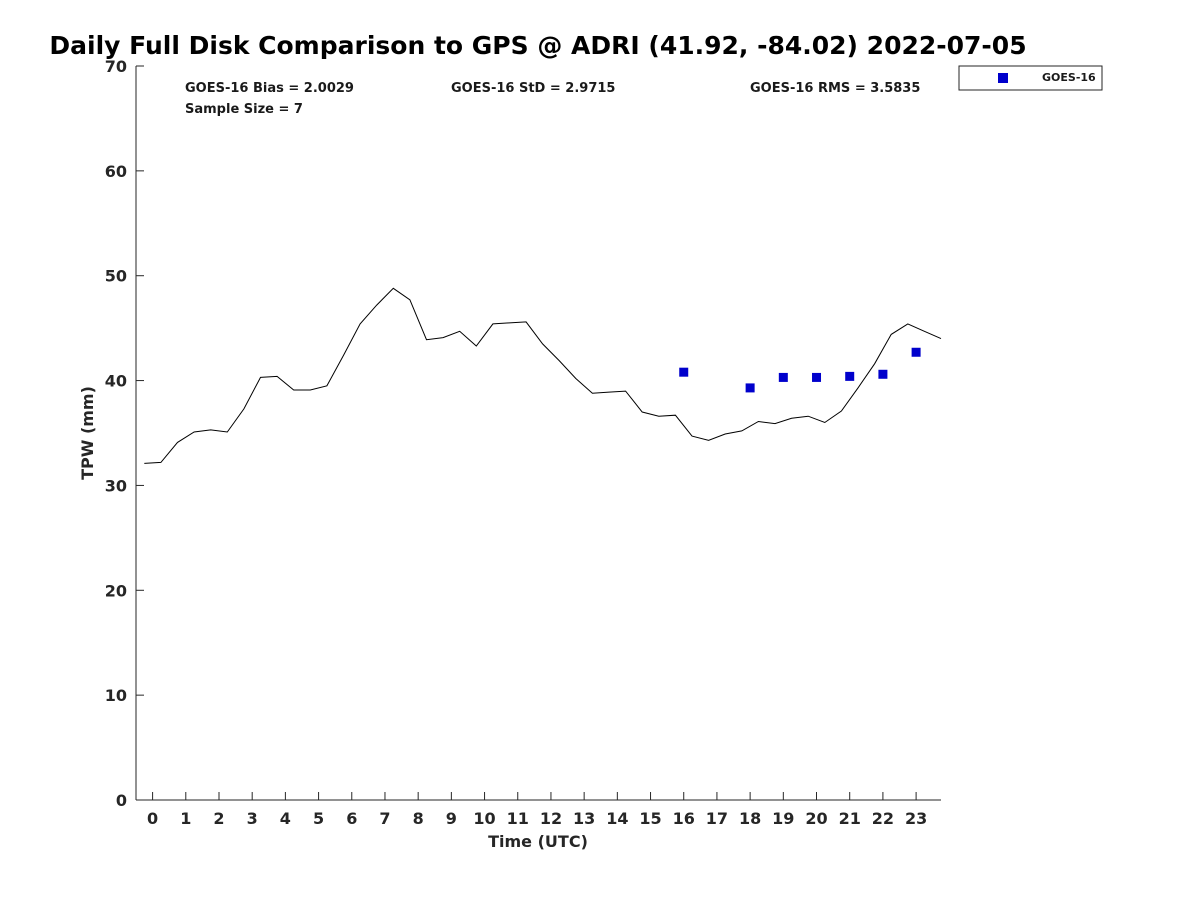 Image resolution: width=1200 pixels, height=900 pixels. I want to click on stat-sample-size: Sample Size = 7, so click(244, 109).